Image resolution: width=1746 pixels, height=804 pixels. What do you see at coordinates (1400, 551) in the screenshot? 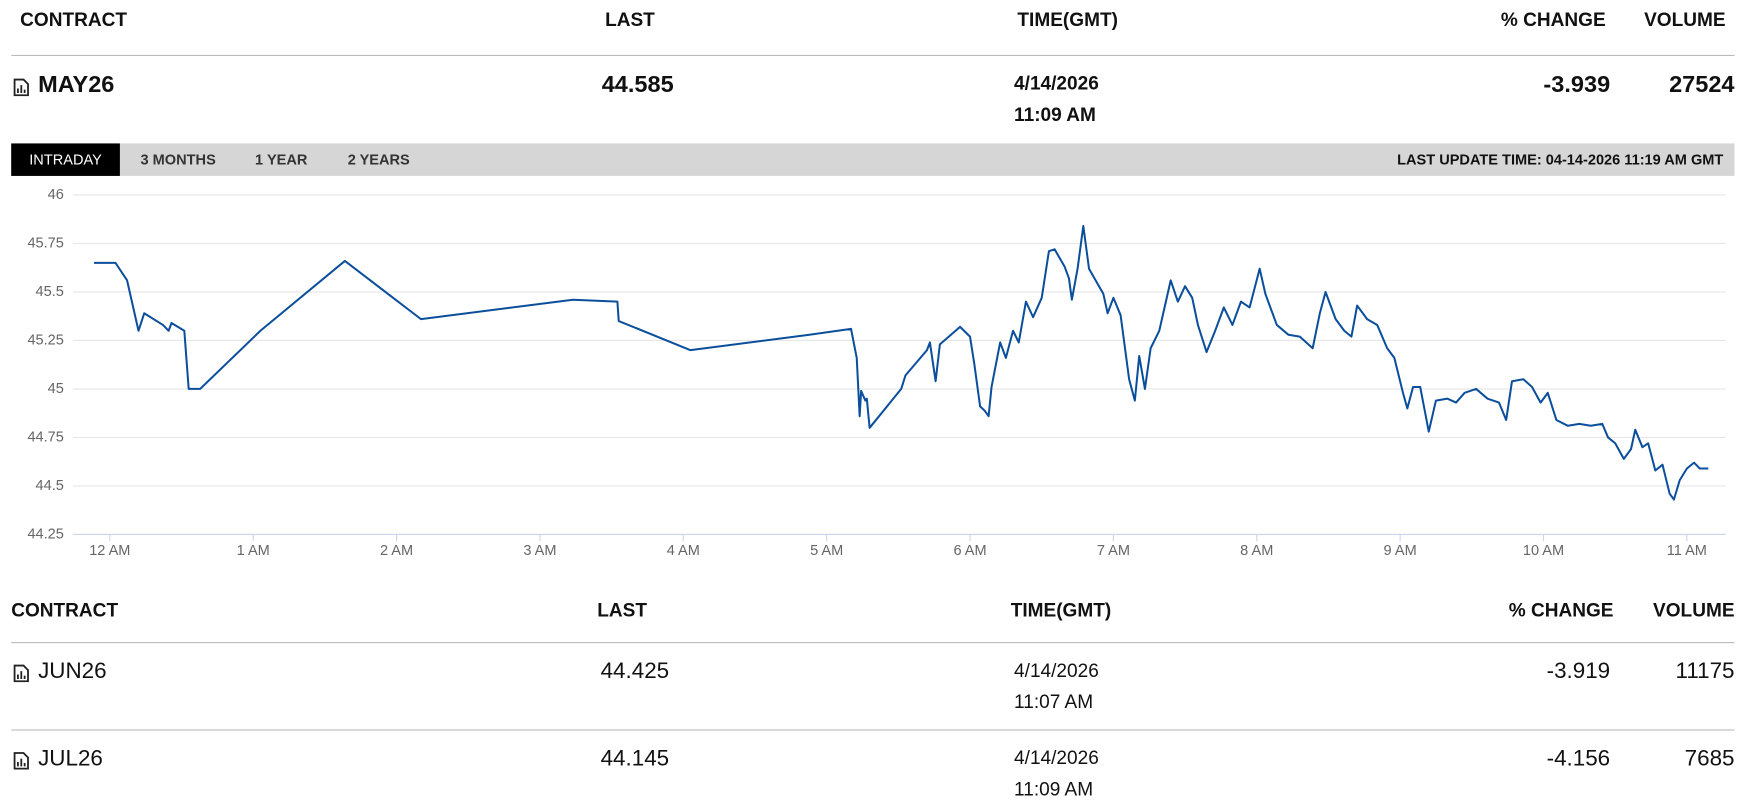
I see `x-tick-label: 9 AM` at bounding box center [1400, 551].